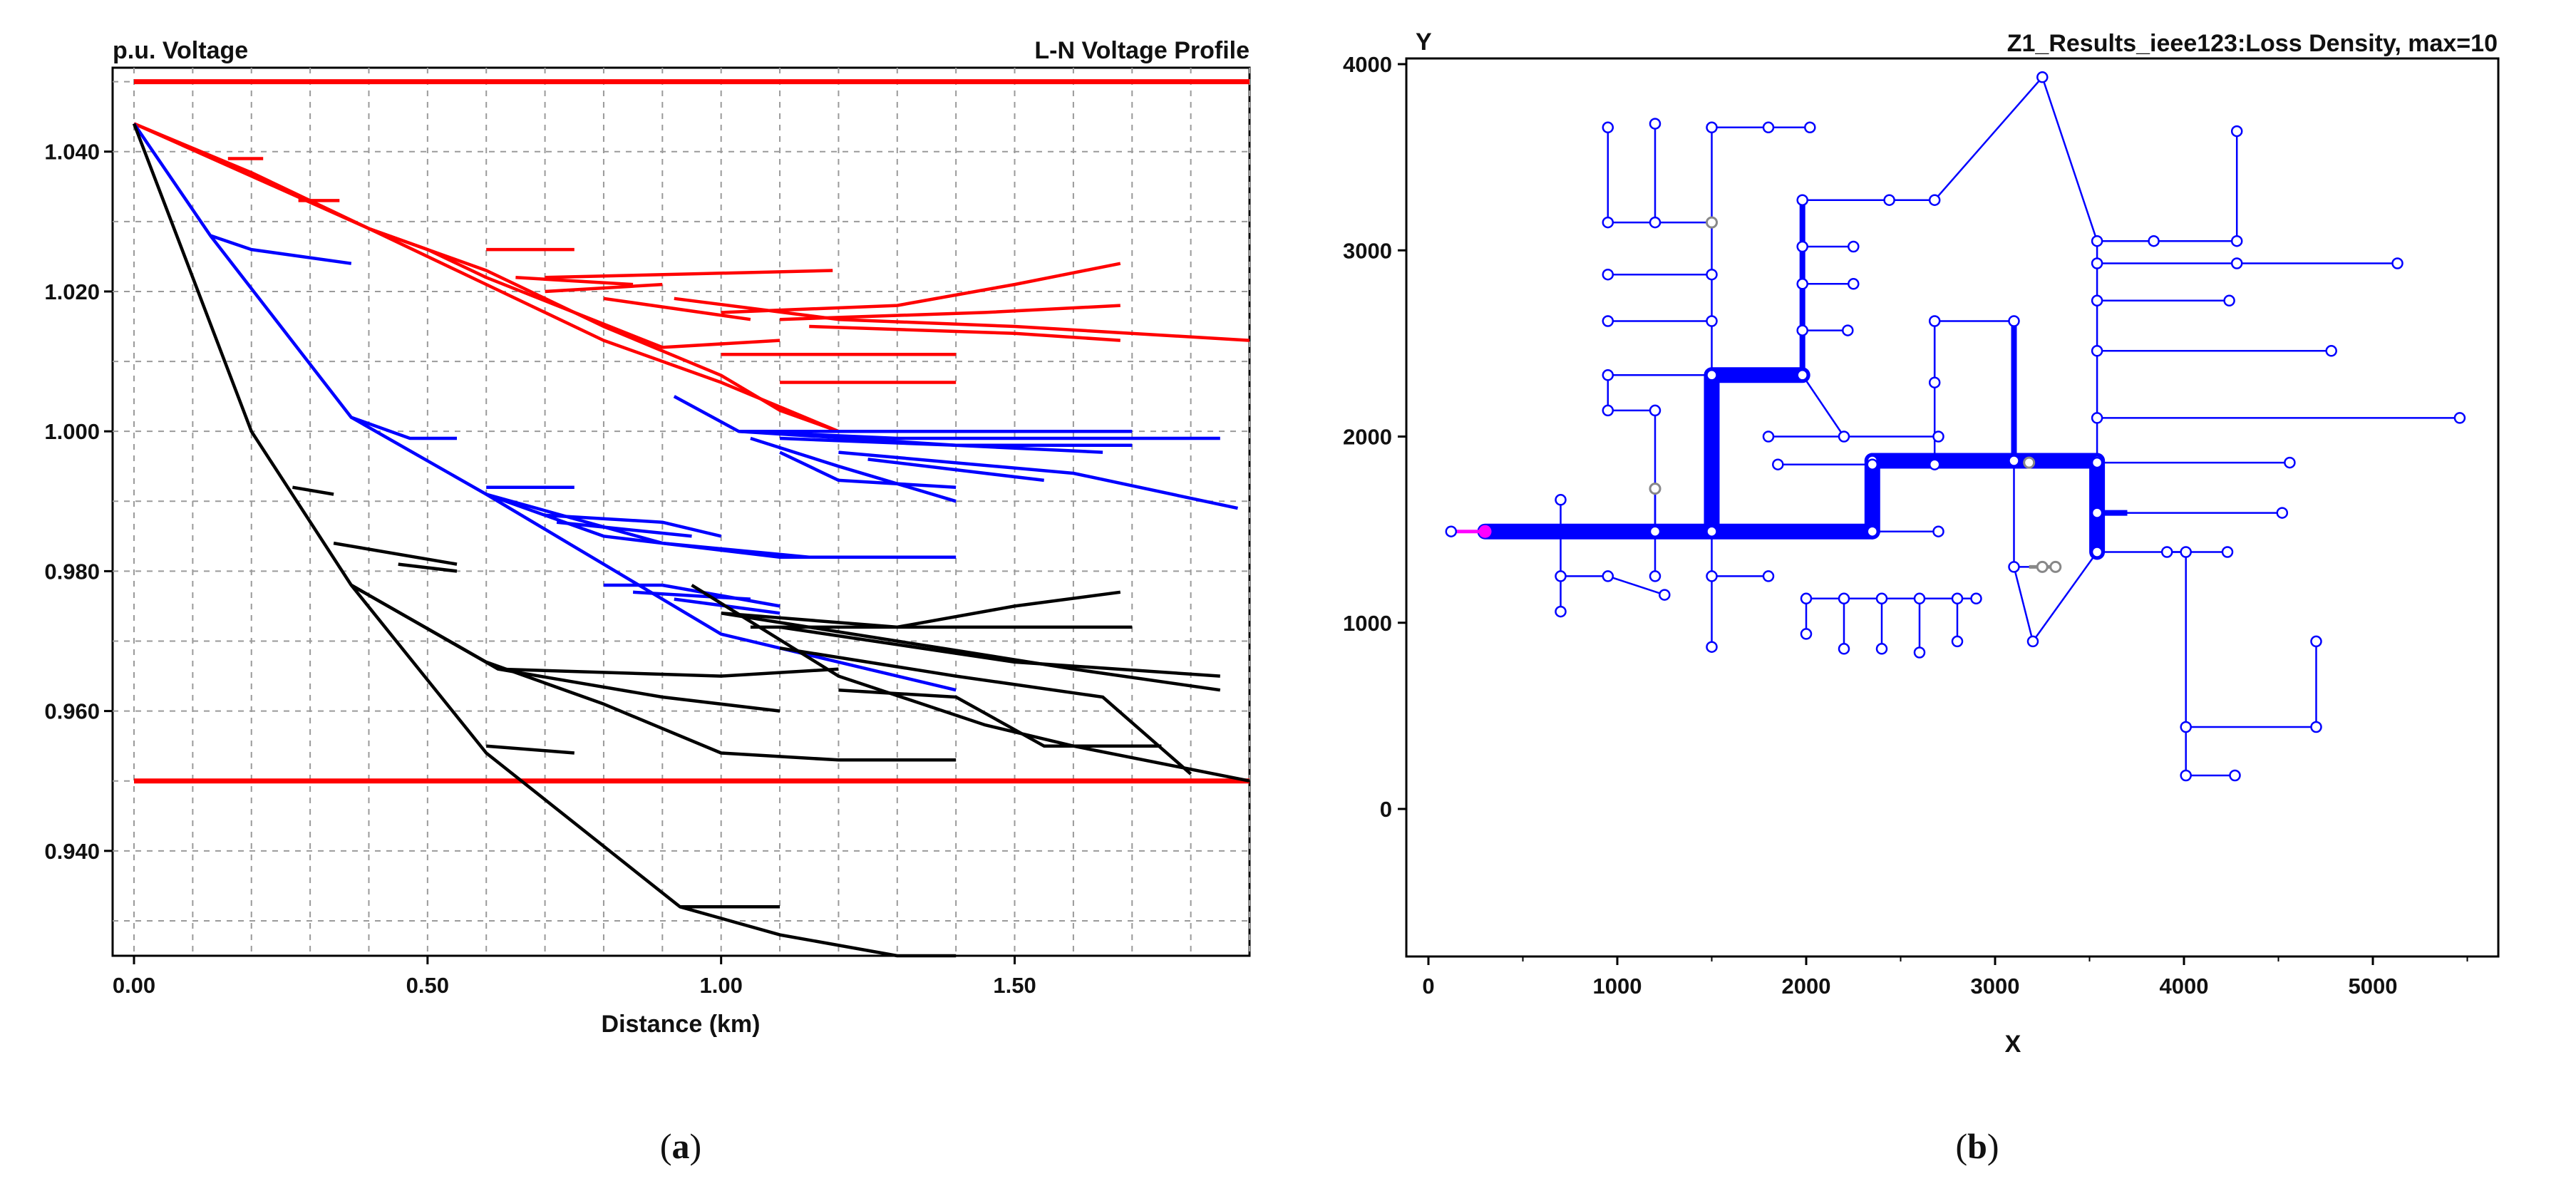 Image resolution: width=2576 pixels, height=1181 pixels. What do you see at coordinates (134, 986) in the screenshot?
I see `x-tick-label: 0.00` at bounding box center [134, 986].